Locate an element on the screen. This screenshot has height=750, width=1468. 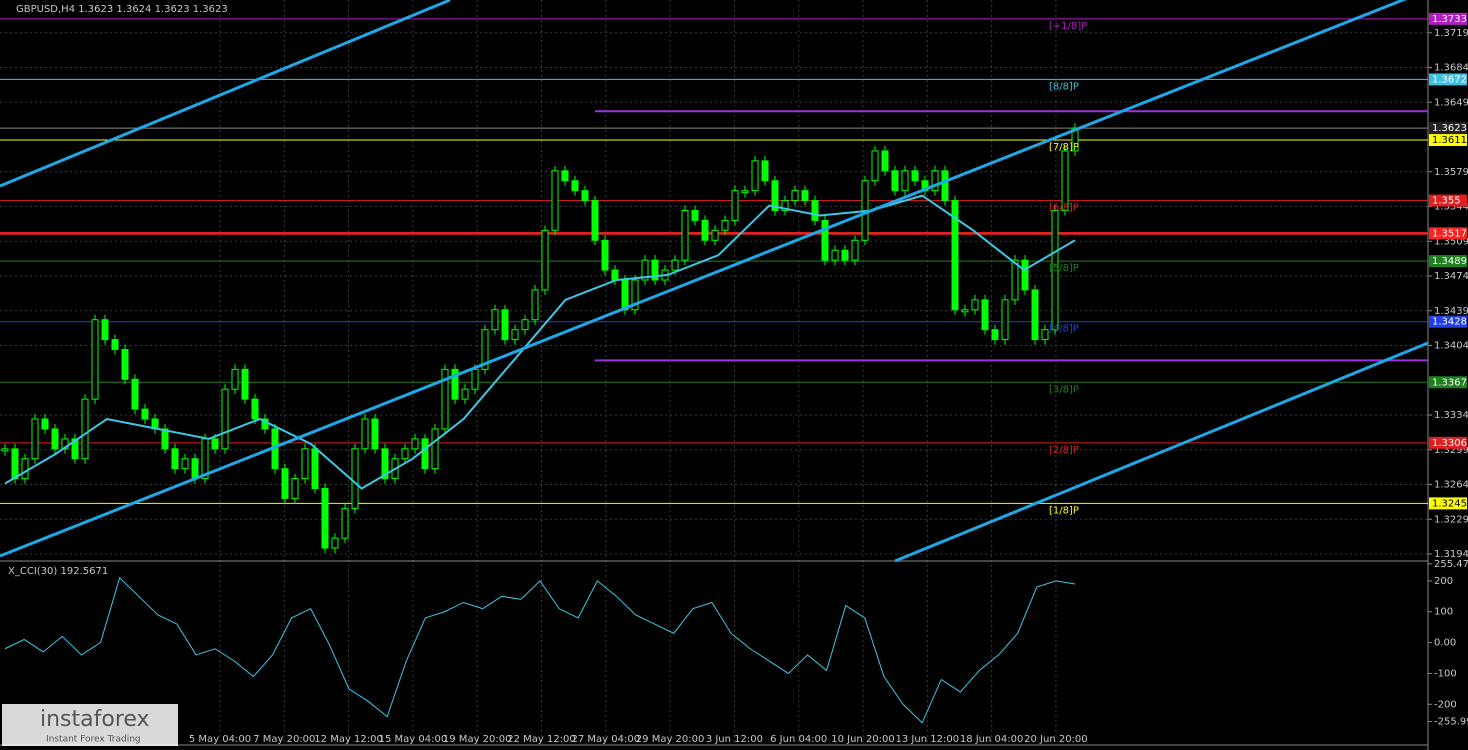
level-label: 1.3428 is located at coordinates (1449, 322).